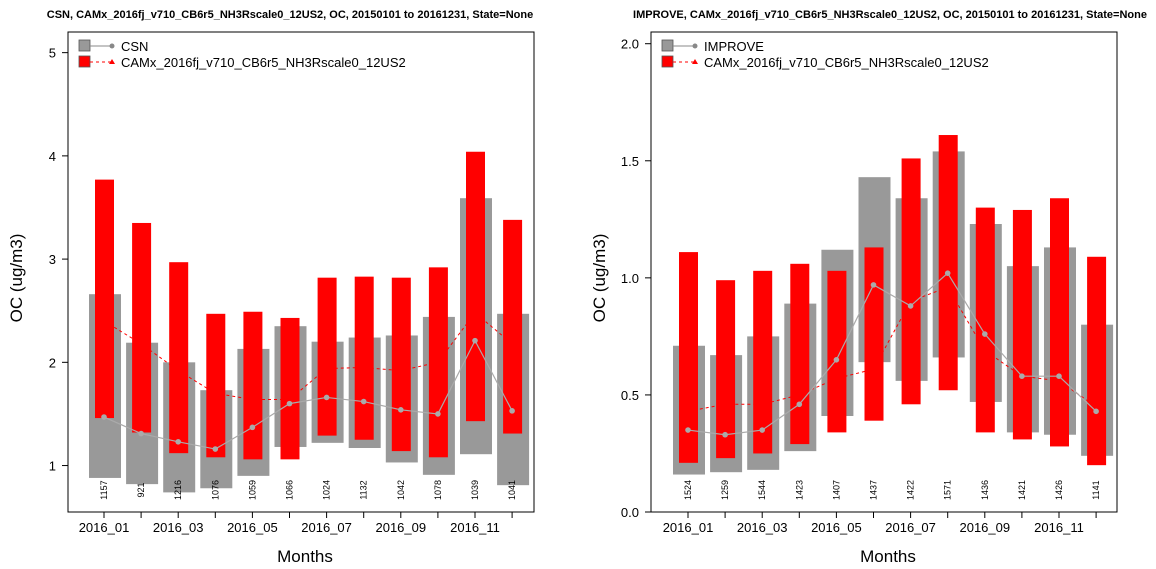 This screenshot has width=1156, height=569. Describe the element at coordinates (725, 490) in the screenshot. I see `count-label: 1259` at that location.